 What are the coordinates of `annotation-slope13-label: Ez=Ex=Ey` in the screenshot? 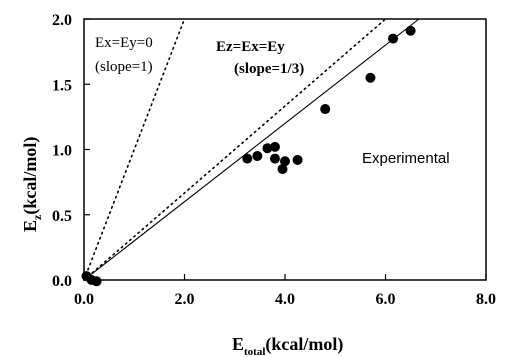 It's located at (250, 47).